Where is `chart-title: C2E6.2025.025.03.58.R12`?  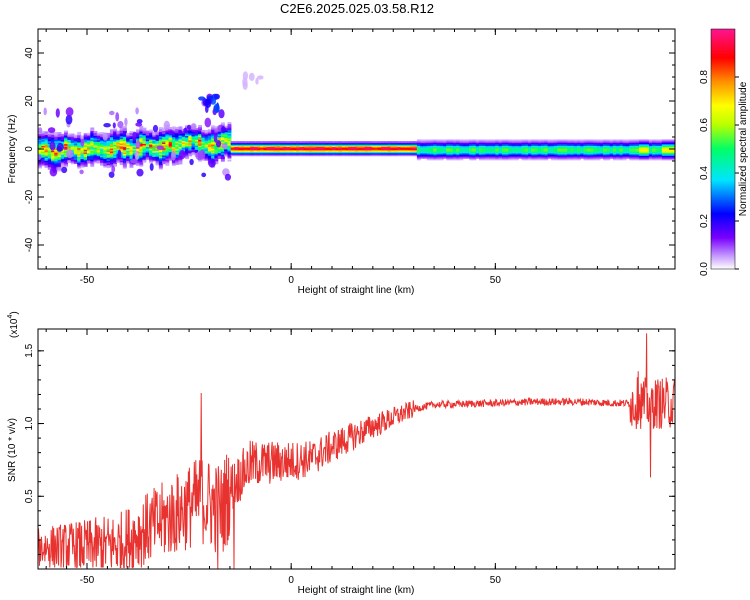 chart-title: C2E6.2025.025.03.58.R12 is located at coordinates (357, 8).